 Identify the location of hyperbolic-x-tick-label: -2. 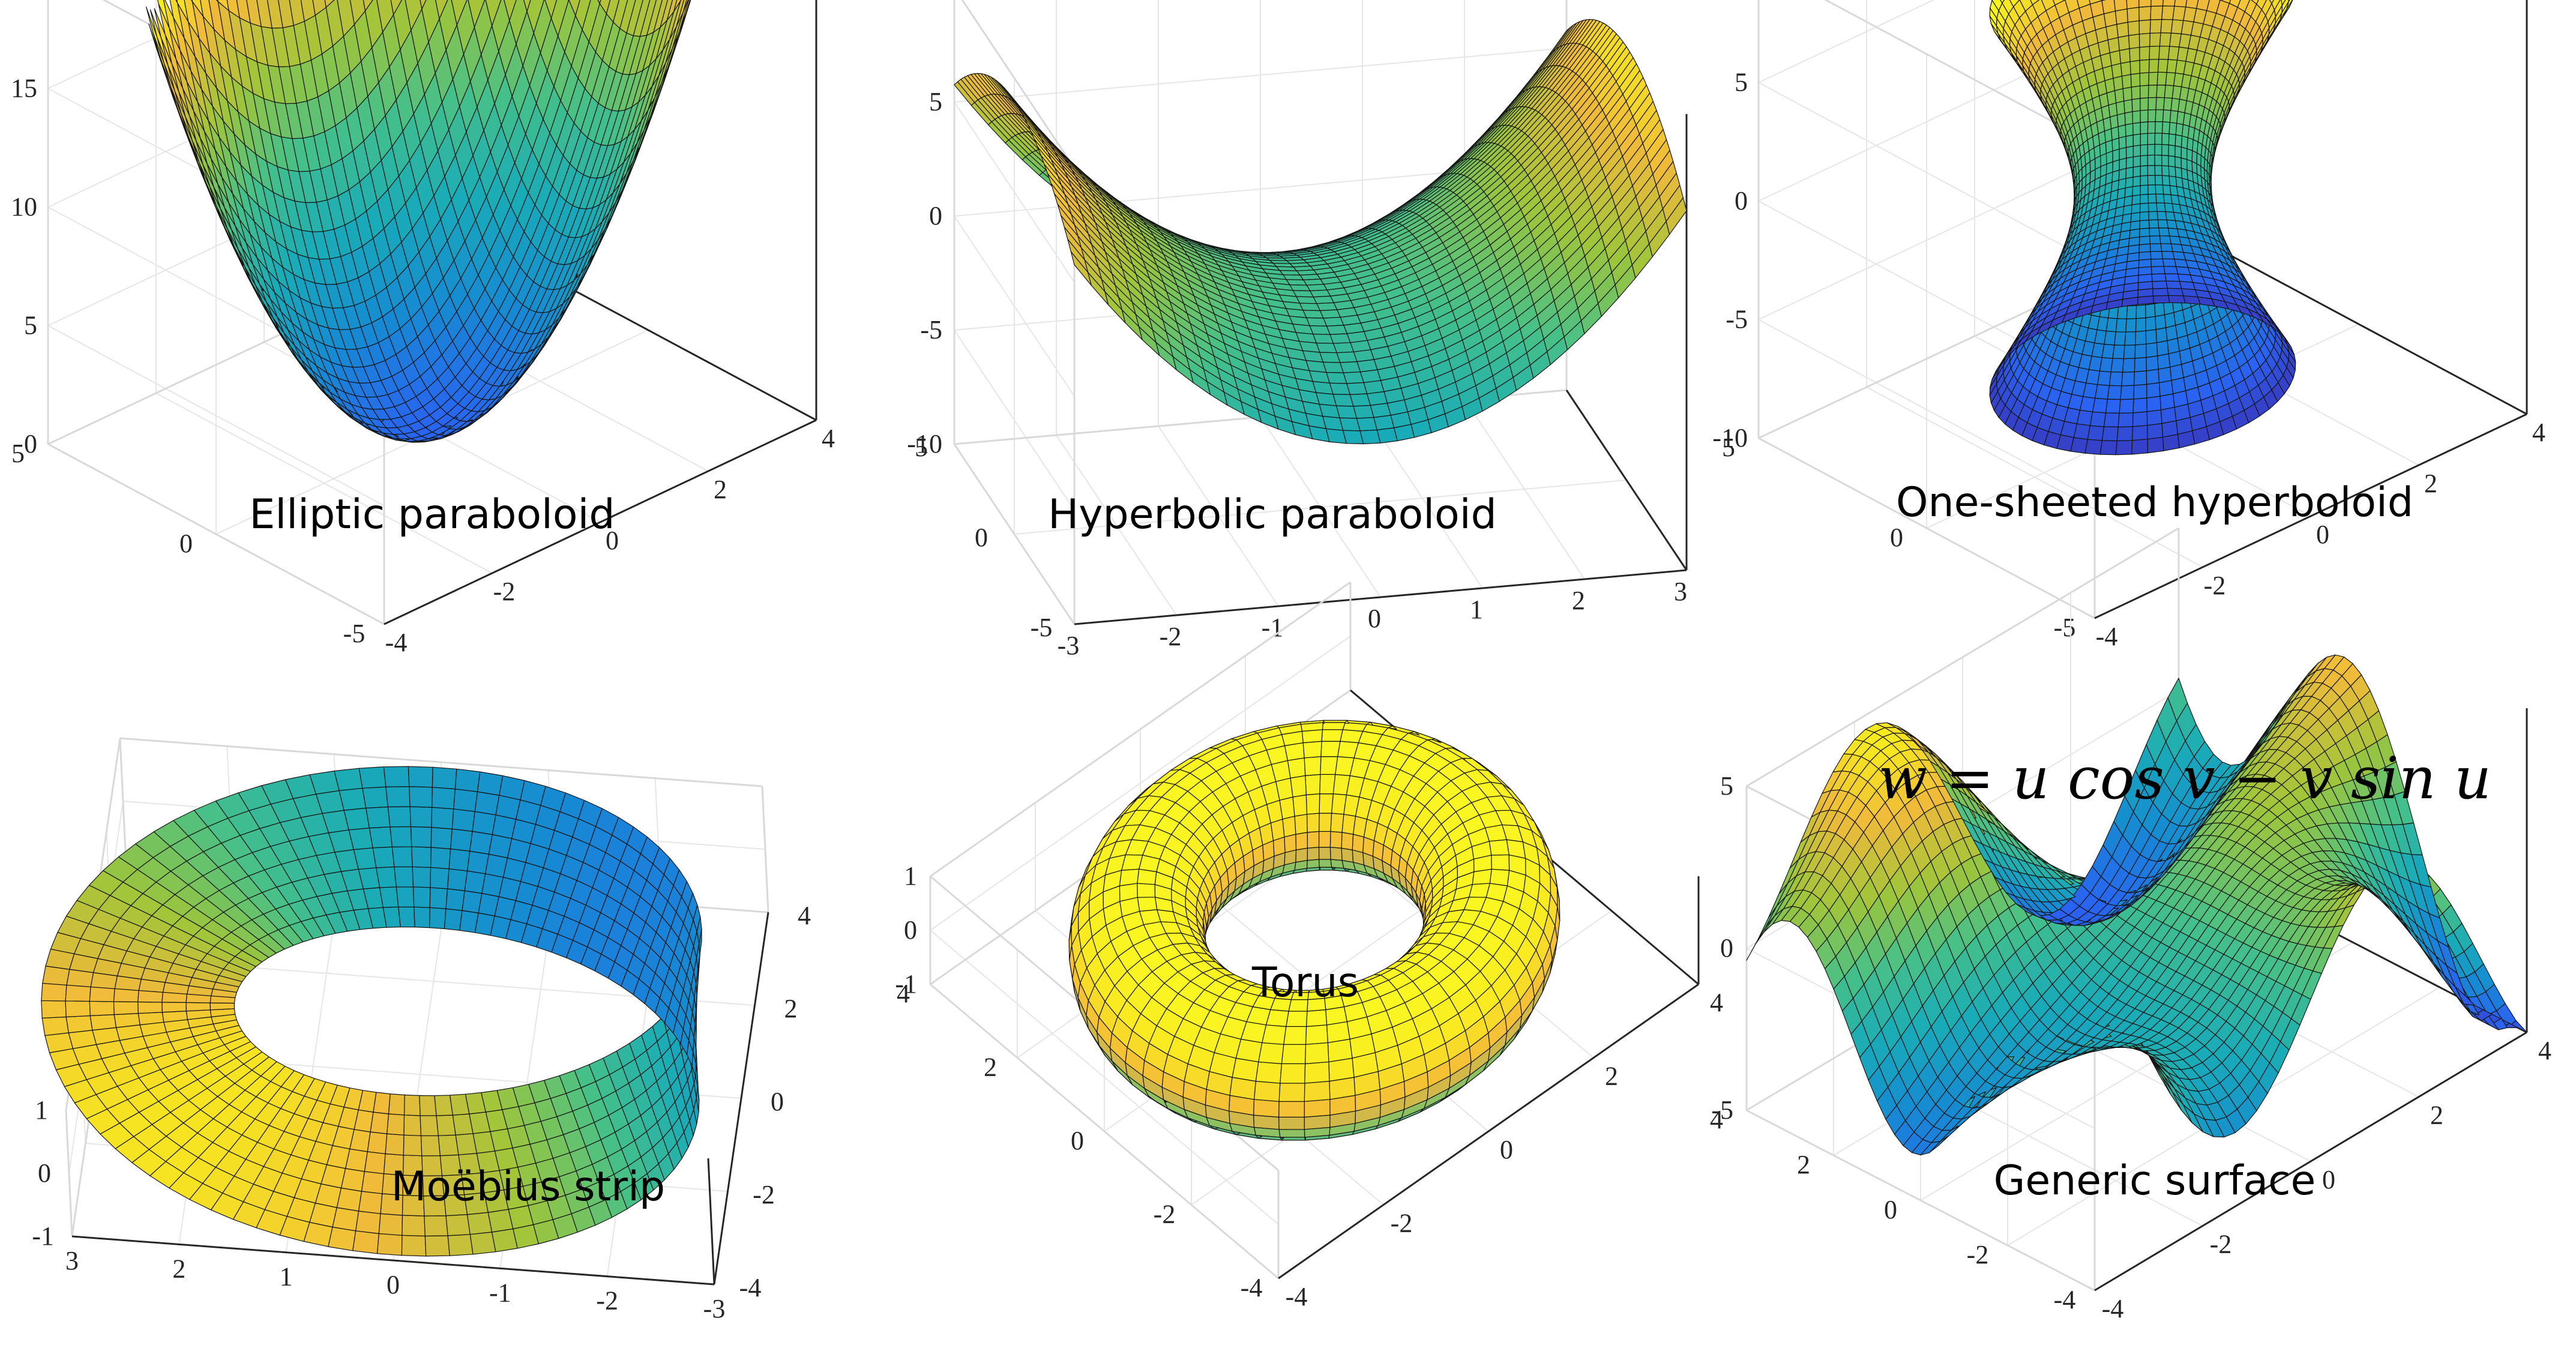
(1171, 636).